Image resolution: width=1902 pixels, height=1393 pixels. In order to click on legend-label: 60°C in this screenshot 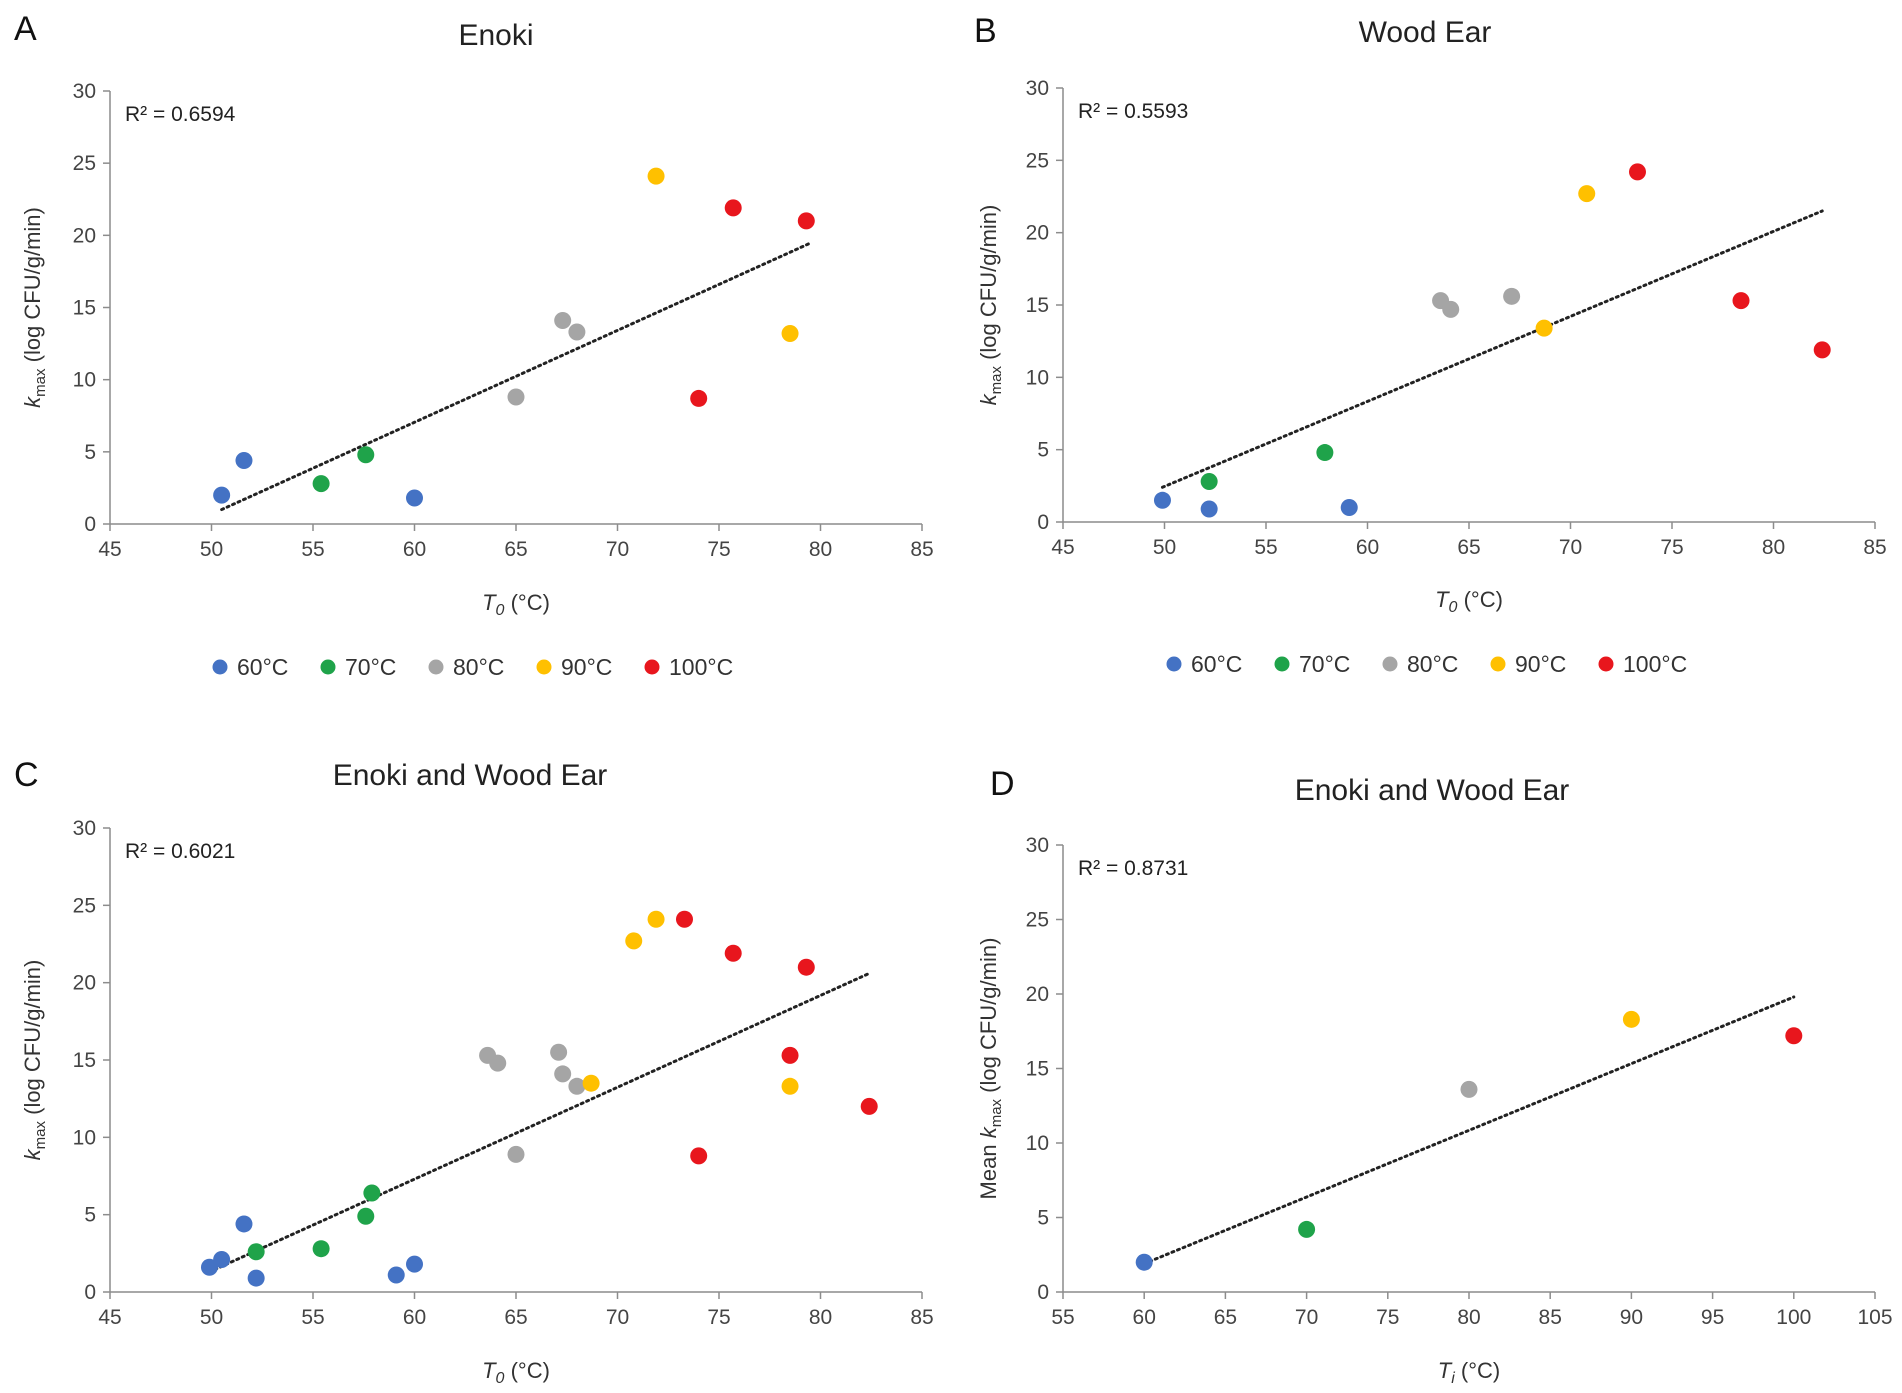, I will do `click(1216, 664)`.